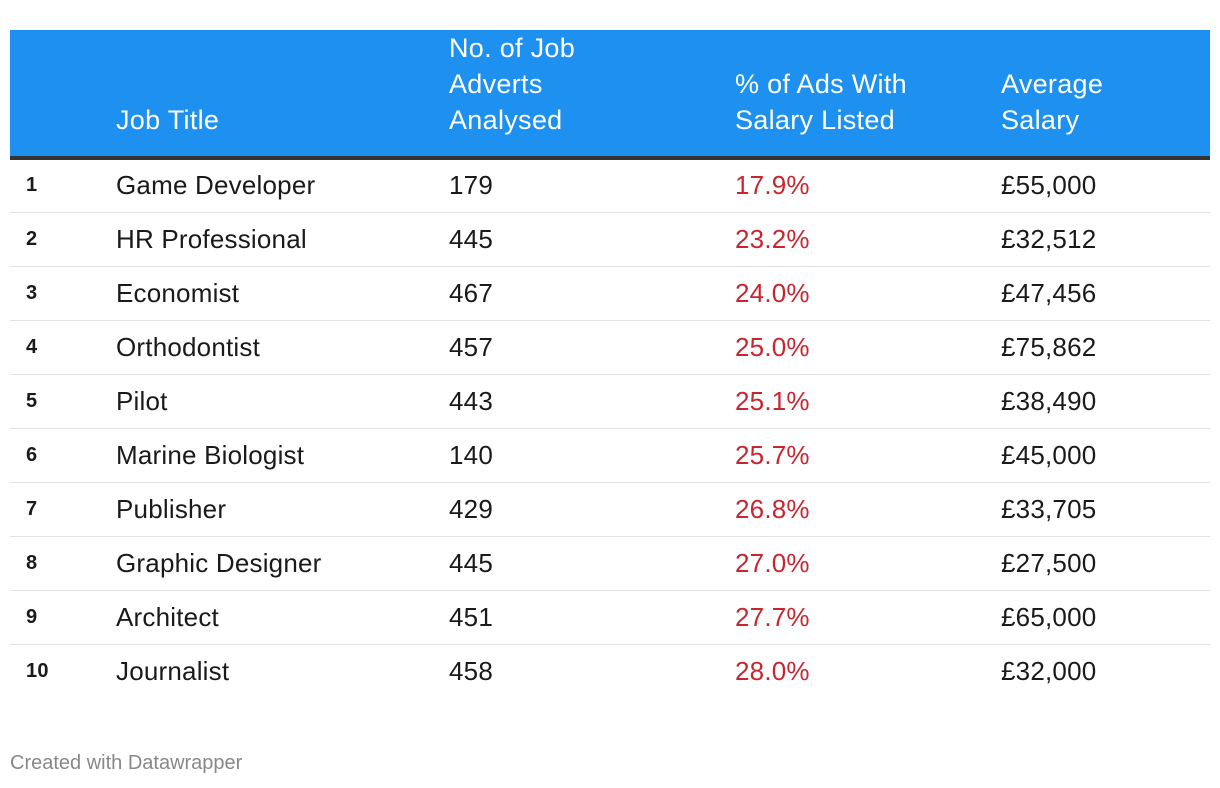 This screenshot has width=1220, height=788. Describe the element at coordinates (282, 185) in the screenshot. I see `cell-job-title: Game Developer` at that location.